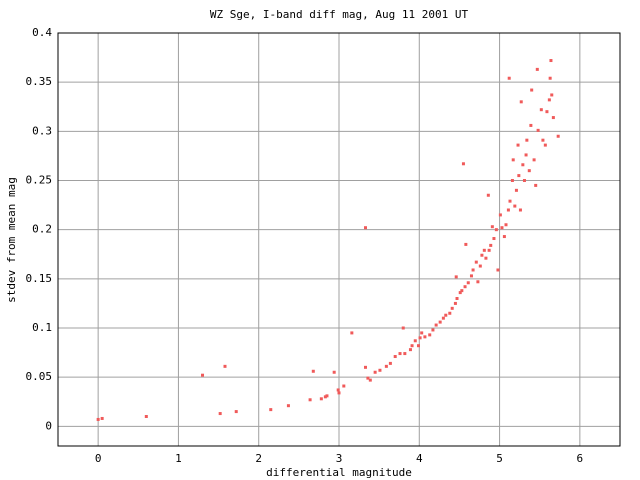 This screenshot has width=640, height=480. What do you see at coordinates (39, 180) in the screenshot?
I see `y-tick-label: 0.25` at bounding box center [39, 180].